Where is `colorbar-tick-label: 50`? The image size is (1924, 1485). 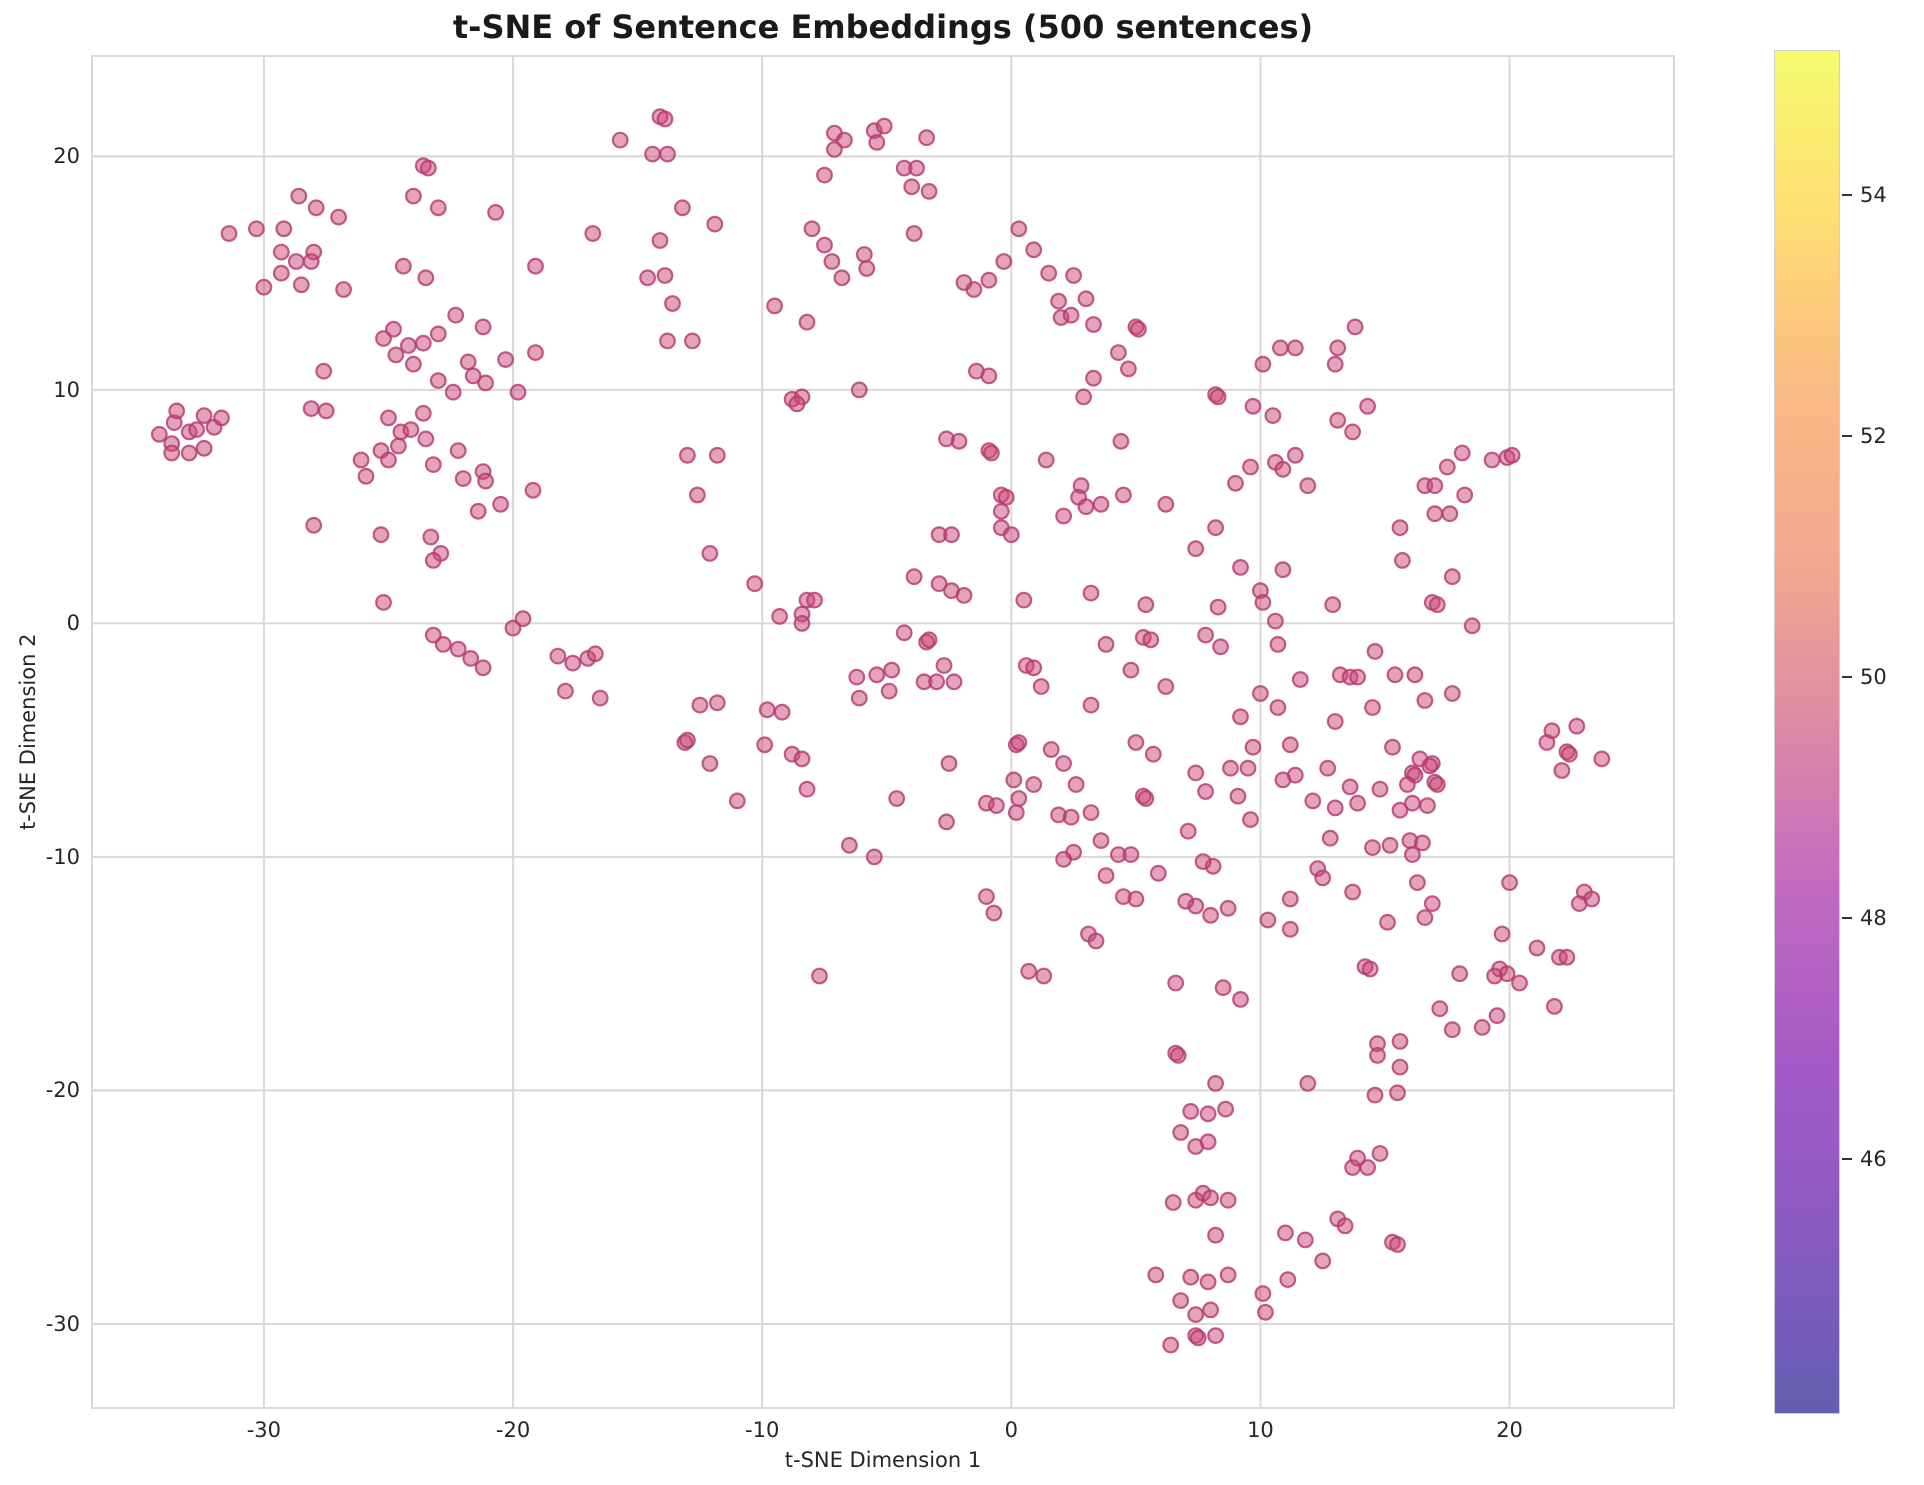
colorbar-tick-label: 50 is located at coordinates (1873, 676).